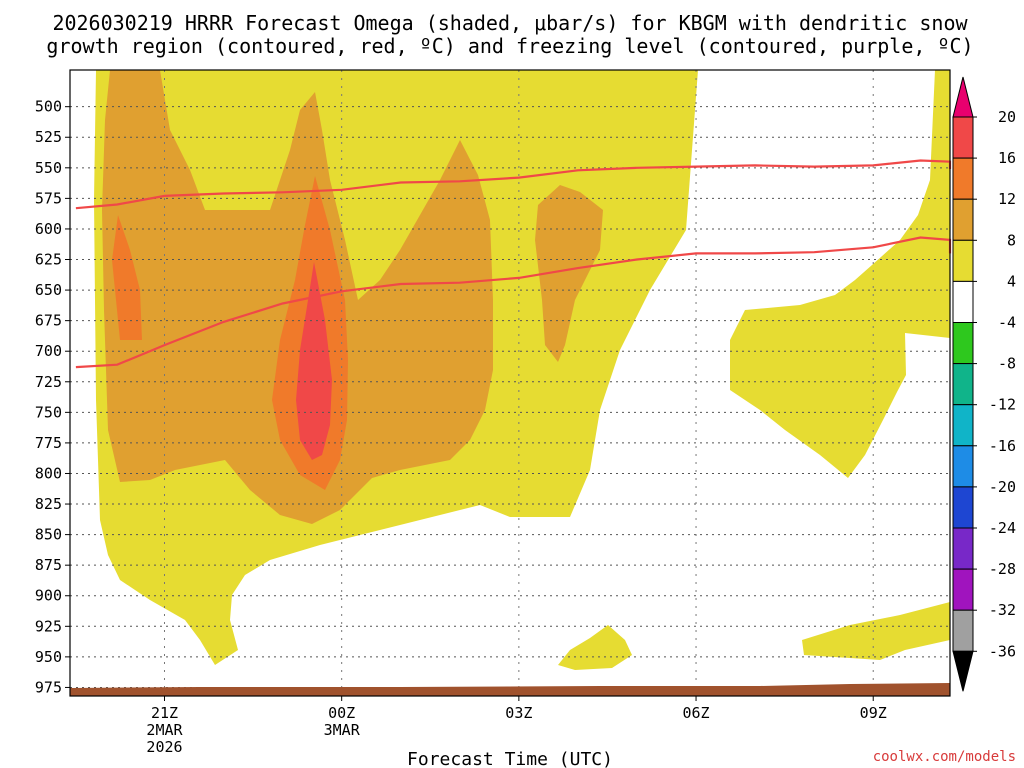 This screenshot has height=768, width=1024. What do you see at coordinates (48, 168) in the screenshot?
I see `y-tick-label: 550` at bounding box center [48, 168].